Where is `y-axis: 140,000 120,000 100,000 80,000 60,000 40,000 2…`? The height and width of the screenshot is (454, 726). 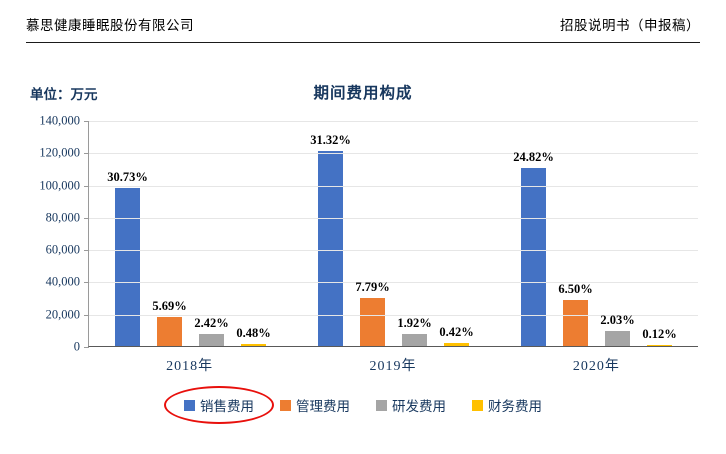 y-axis: 140,000 120,000 100,000 80,000 60,000 40,000 2… is located at coordinates (59, 234).